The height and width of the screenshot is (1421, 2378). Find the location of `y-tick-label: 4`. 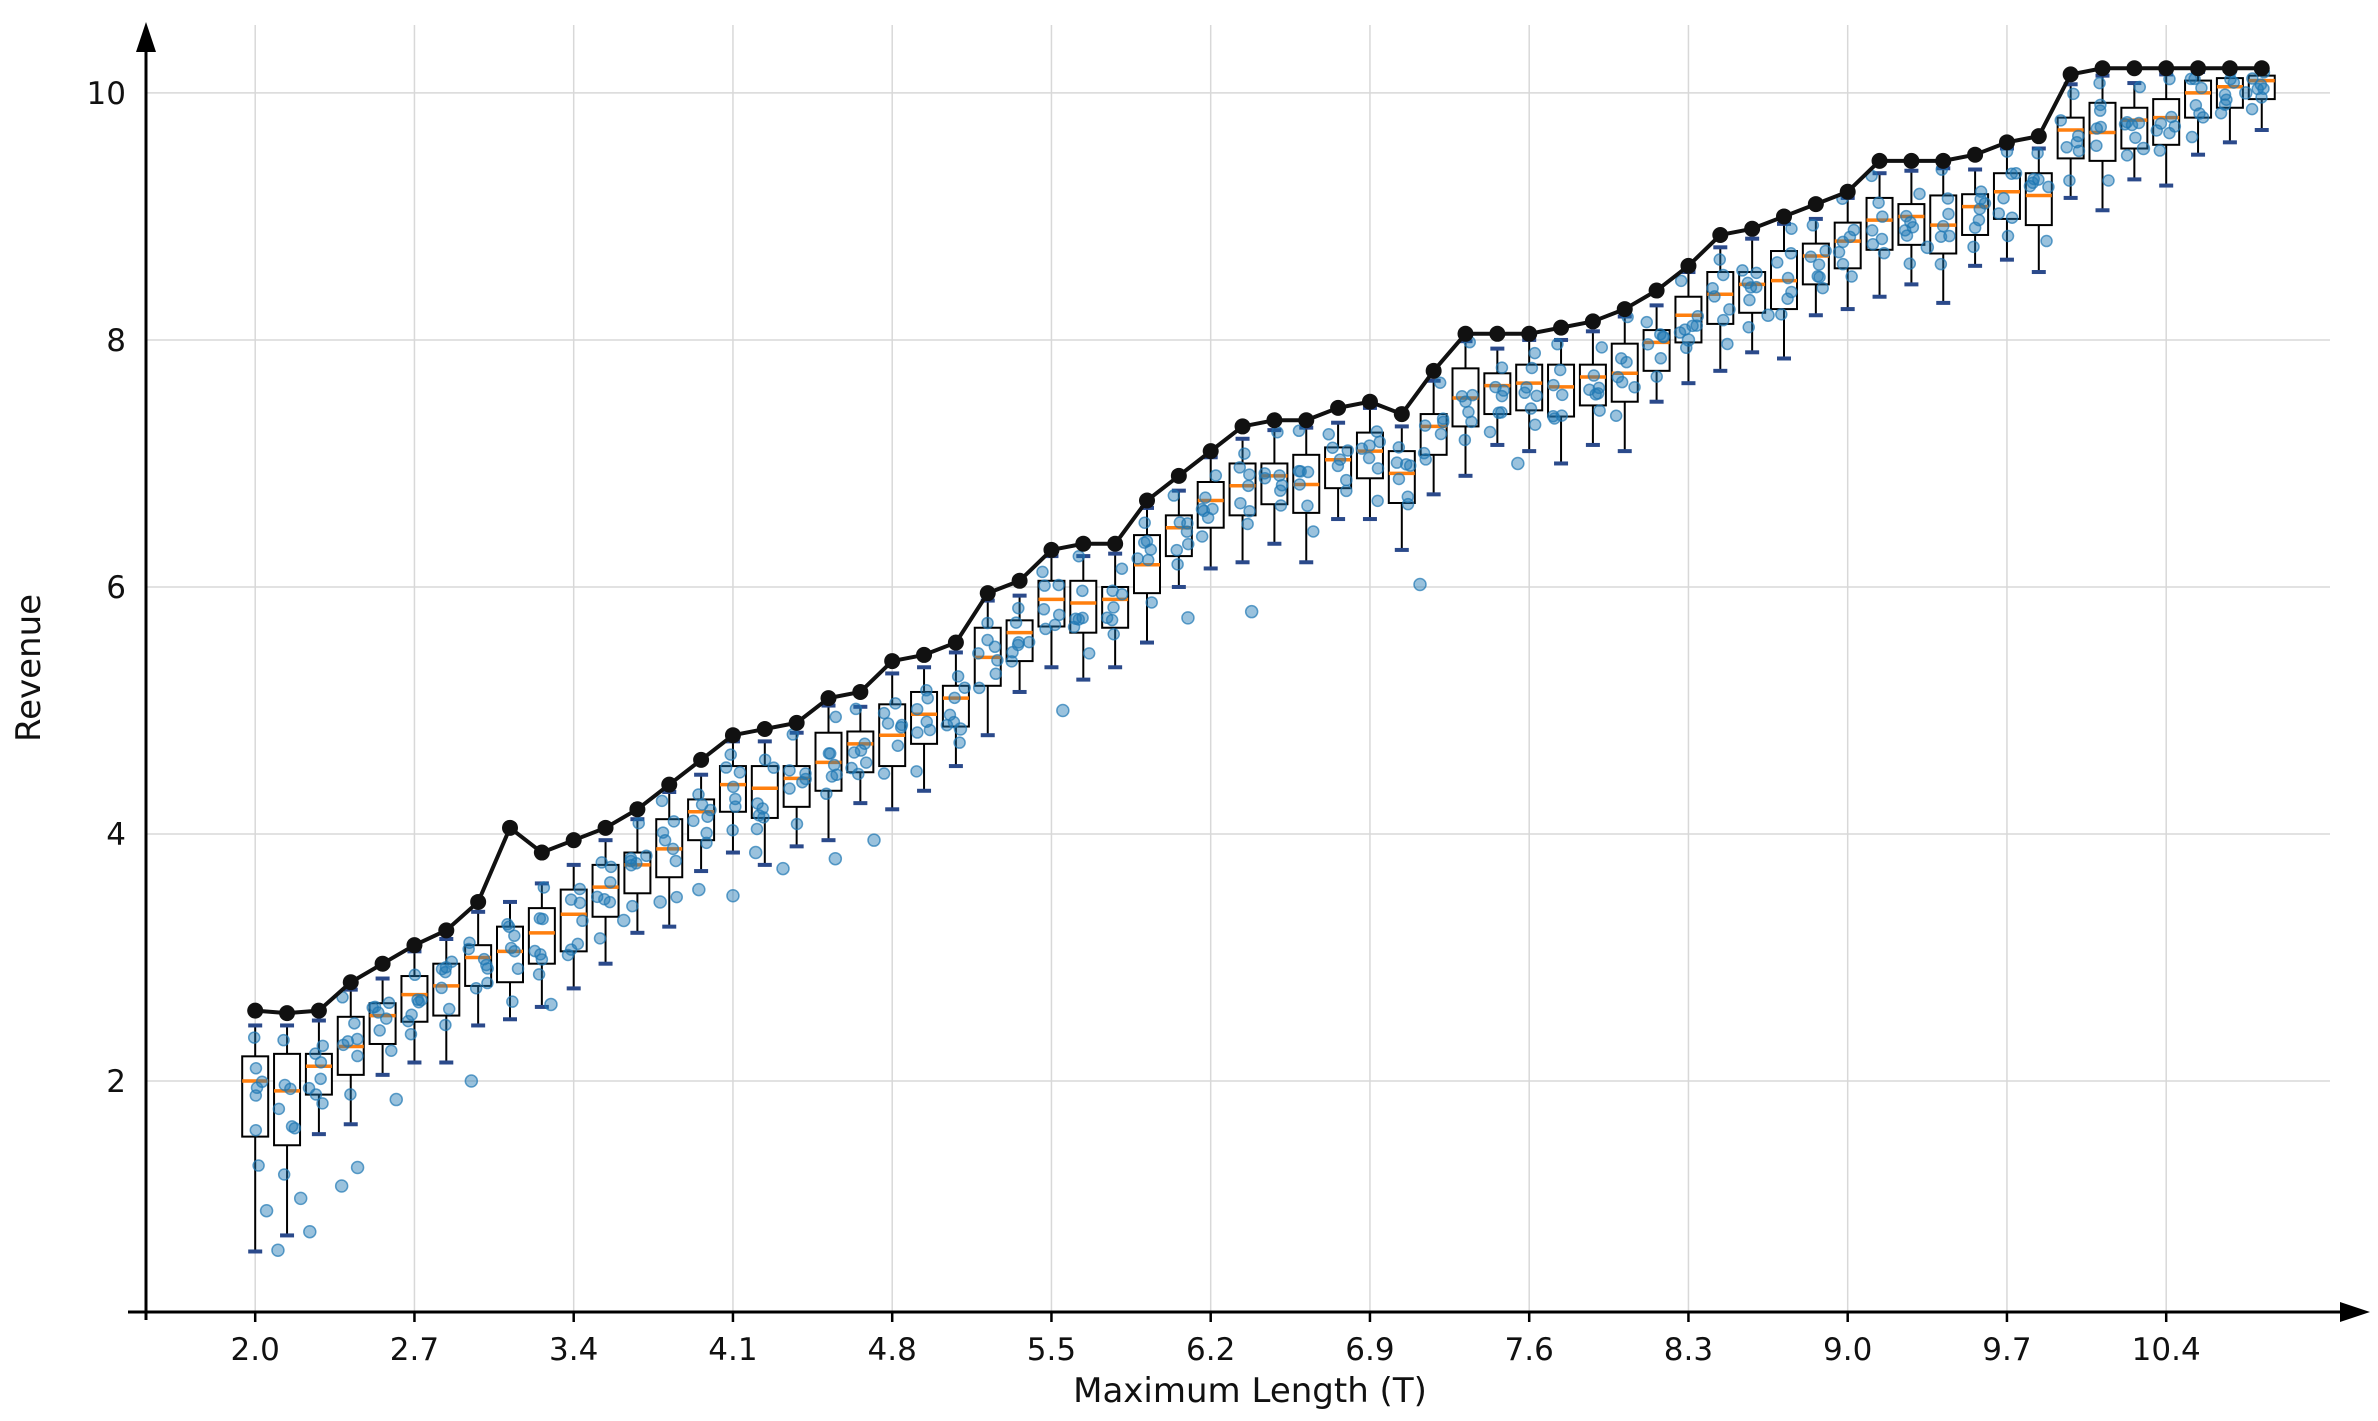

y-tick-label: 4 is located at coordinates (116, 835).